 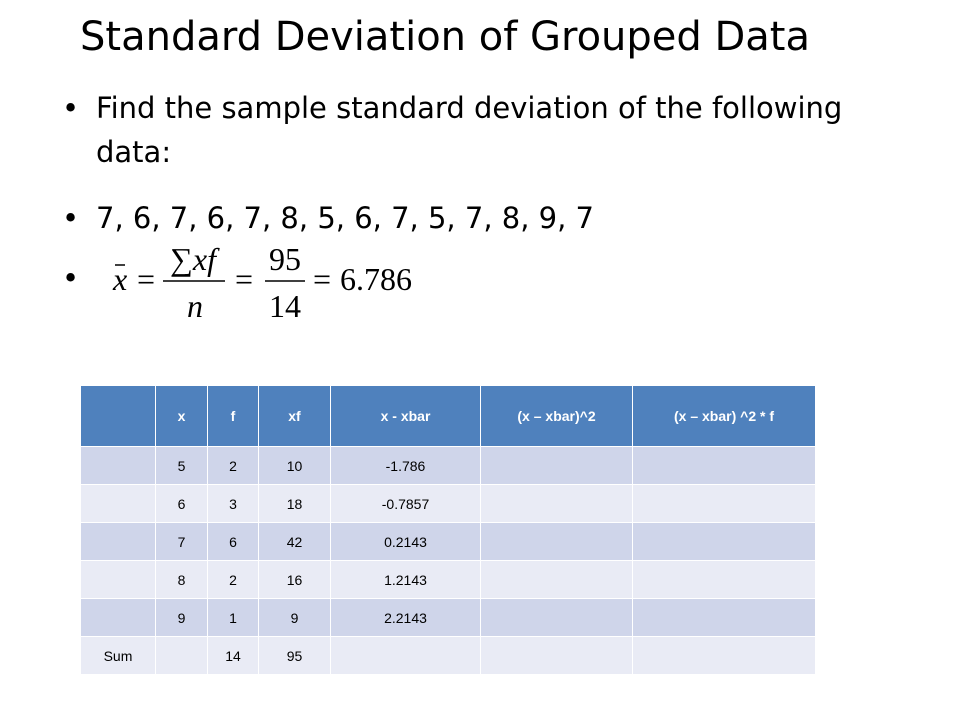 I want to click on cell: 0.2143, so click(x=405, y=541).